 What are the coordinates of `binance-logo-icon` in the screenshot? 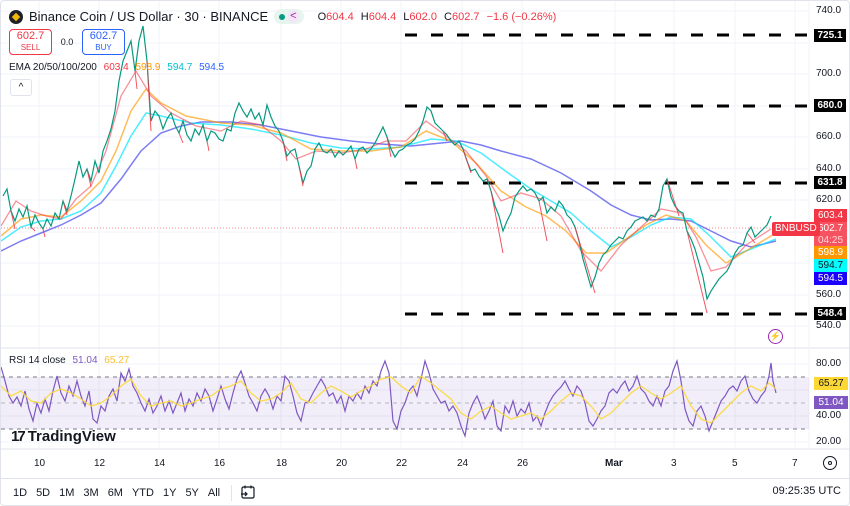 It's located at (16, 16).